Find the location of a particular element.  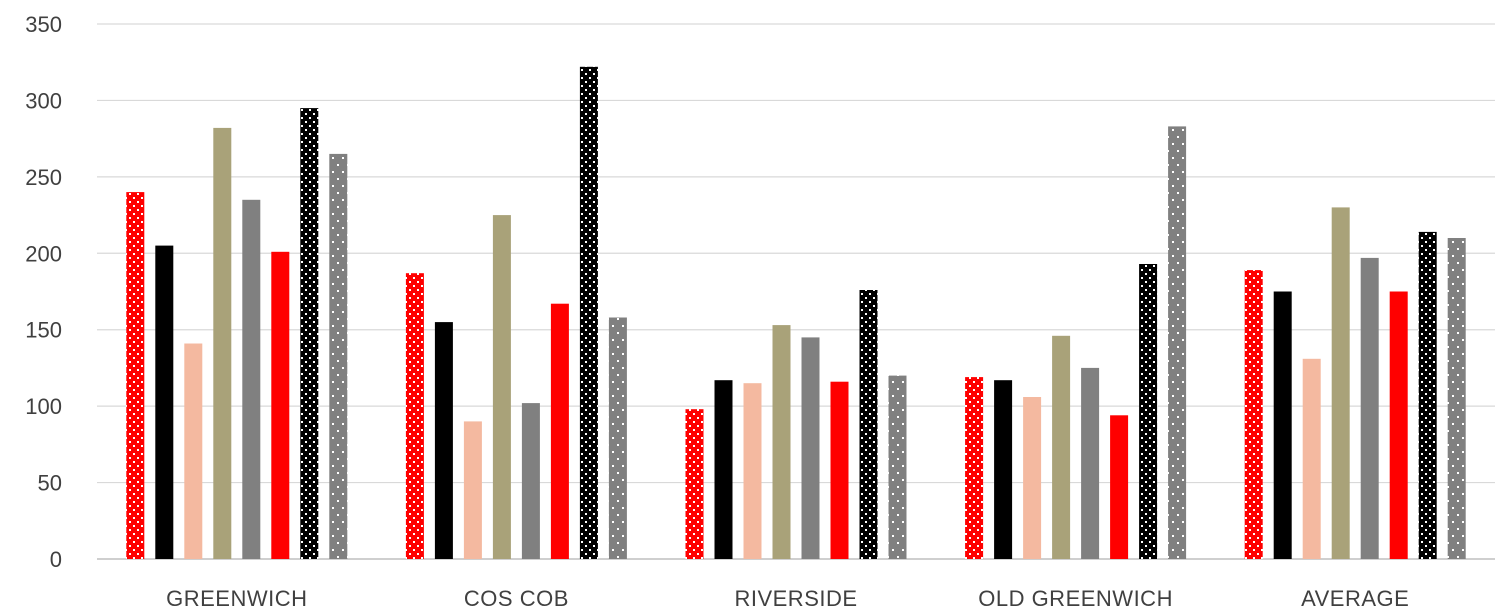

y-tick-label: 300 is located at coordinates (43, 100).